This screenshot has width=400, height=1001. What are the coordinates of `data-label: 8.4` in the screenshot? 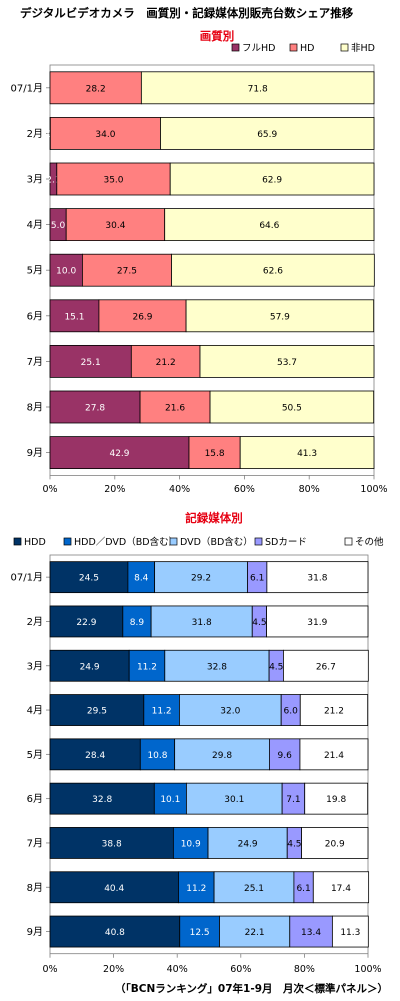 It's located at (141, 579).